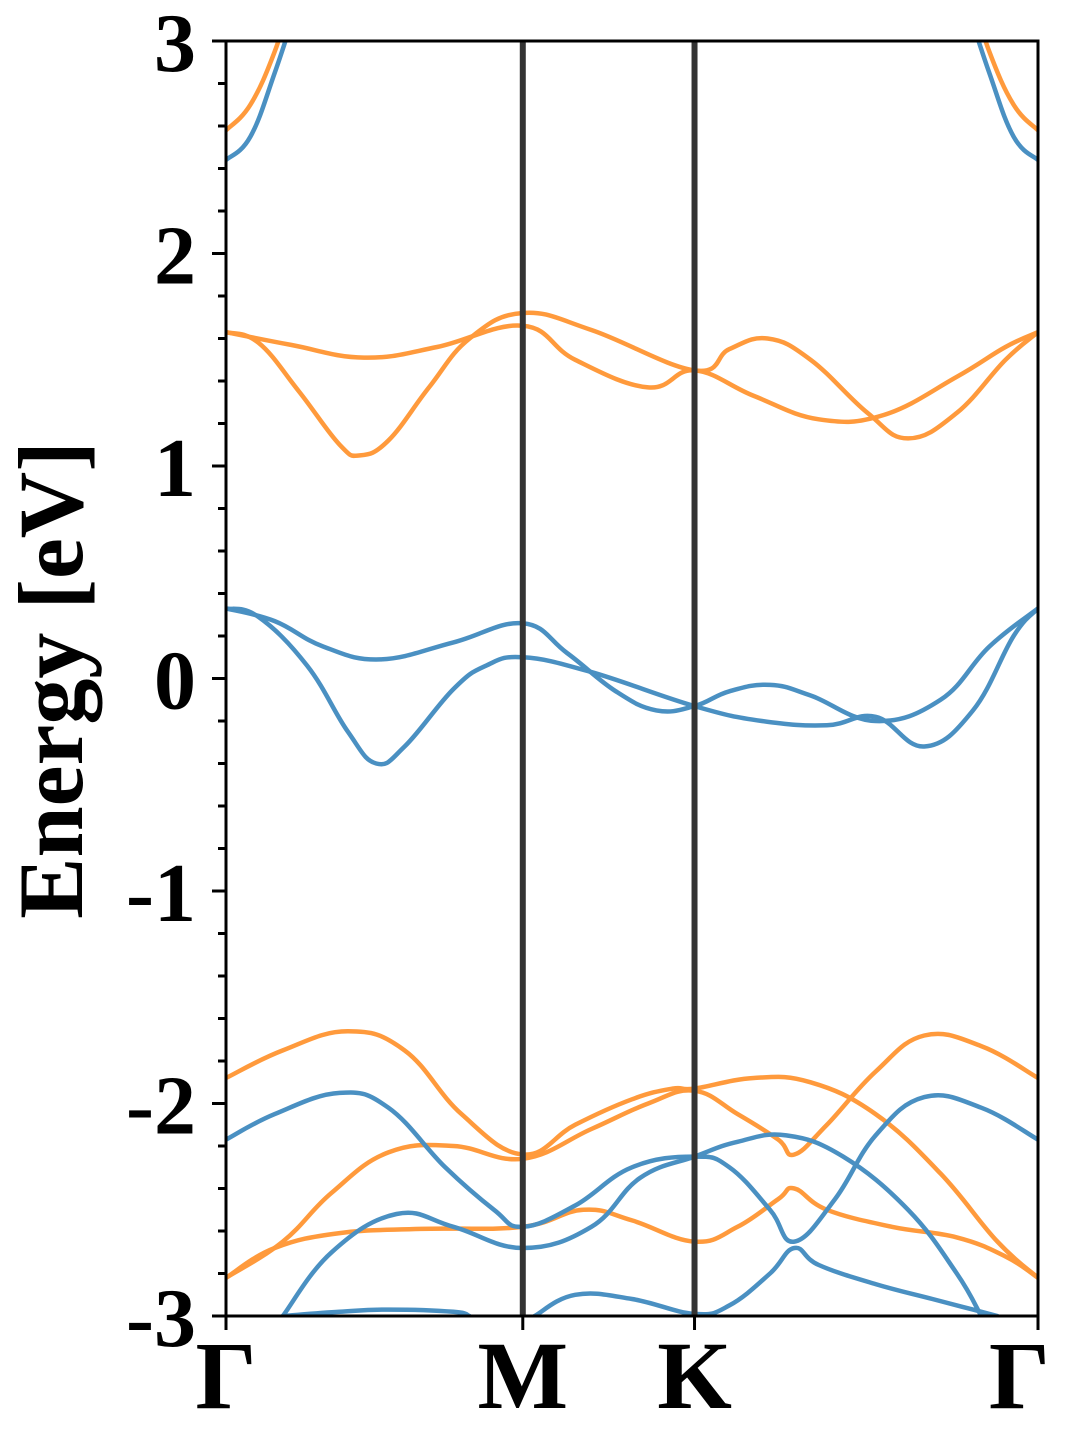 The width and height of the screenshot is (1080, 1440). I want to click on y-tick-label: -3, so click(161, 1318).